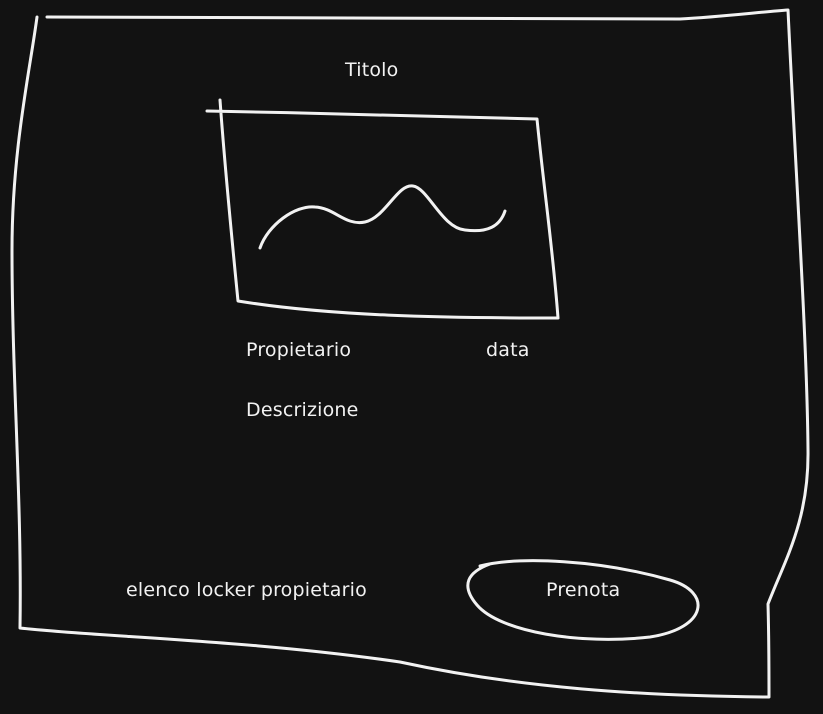  Describe the element at coordinates (246, 590) in the screenshot. I see `locker-list-link: elenco locker propietario` at that location.